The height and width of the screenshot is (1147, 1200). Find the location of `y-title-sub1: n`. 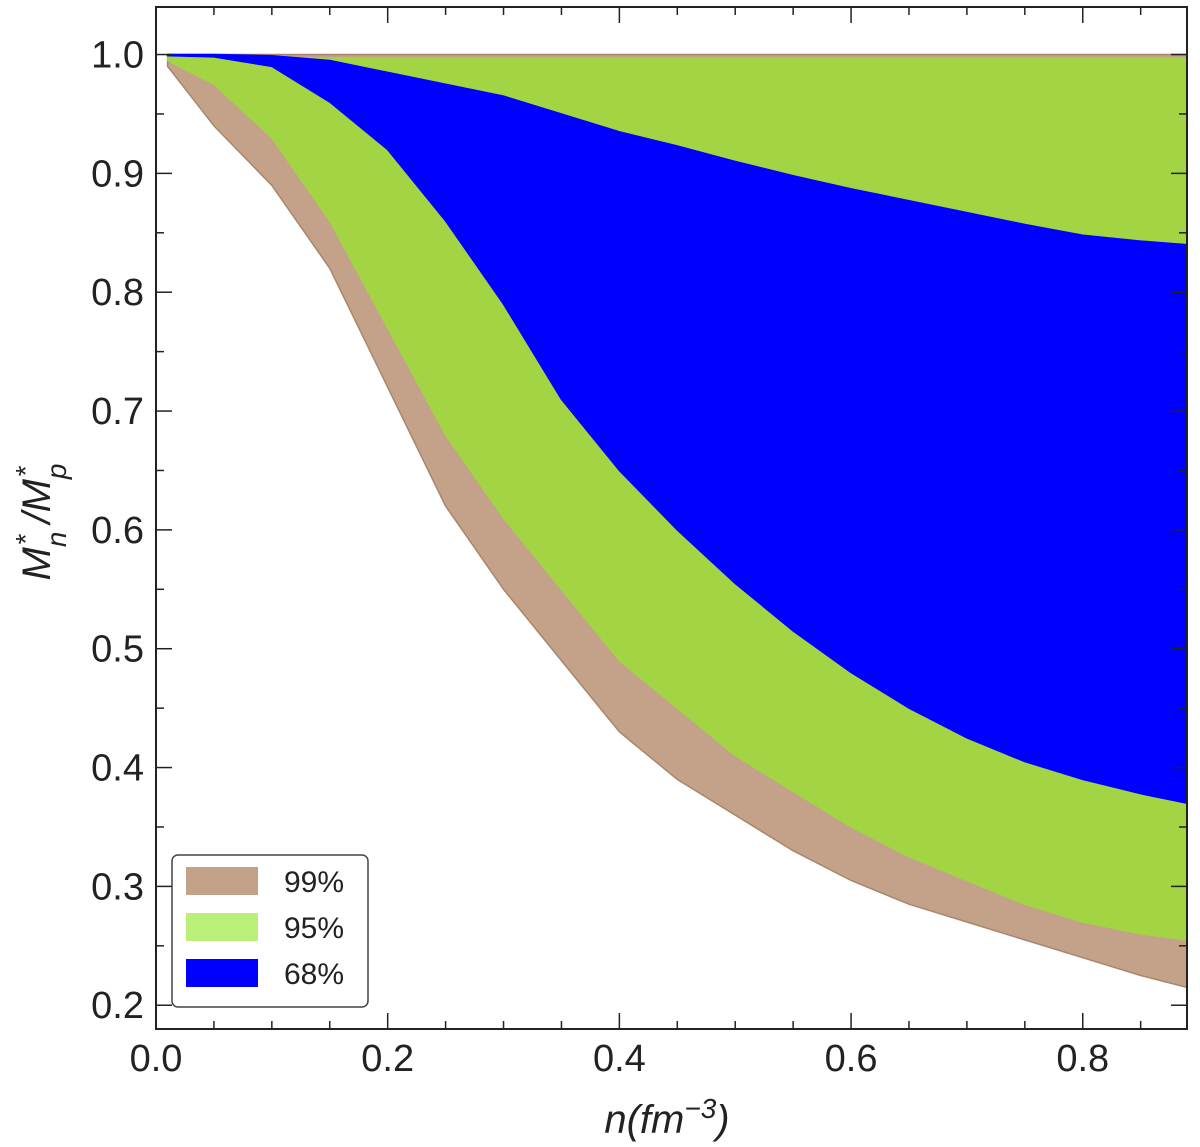

y-title-sub1: n is located at coordinates (56, 540).